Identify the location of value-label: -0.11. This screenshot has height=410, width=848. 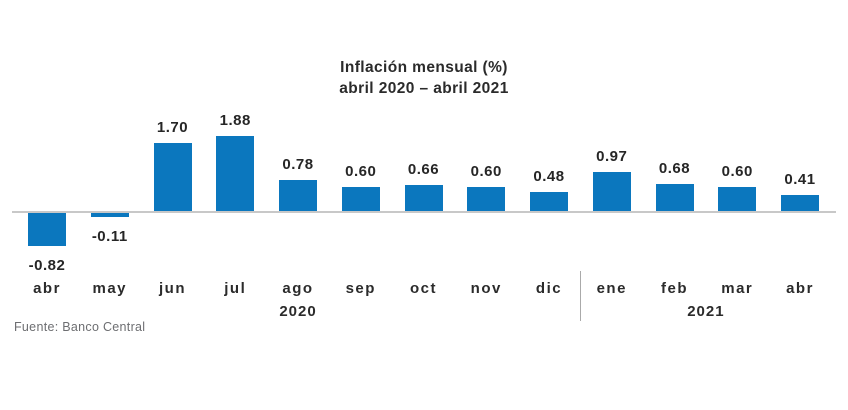
(109, 237).